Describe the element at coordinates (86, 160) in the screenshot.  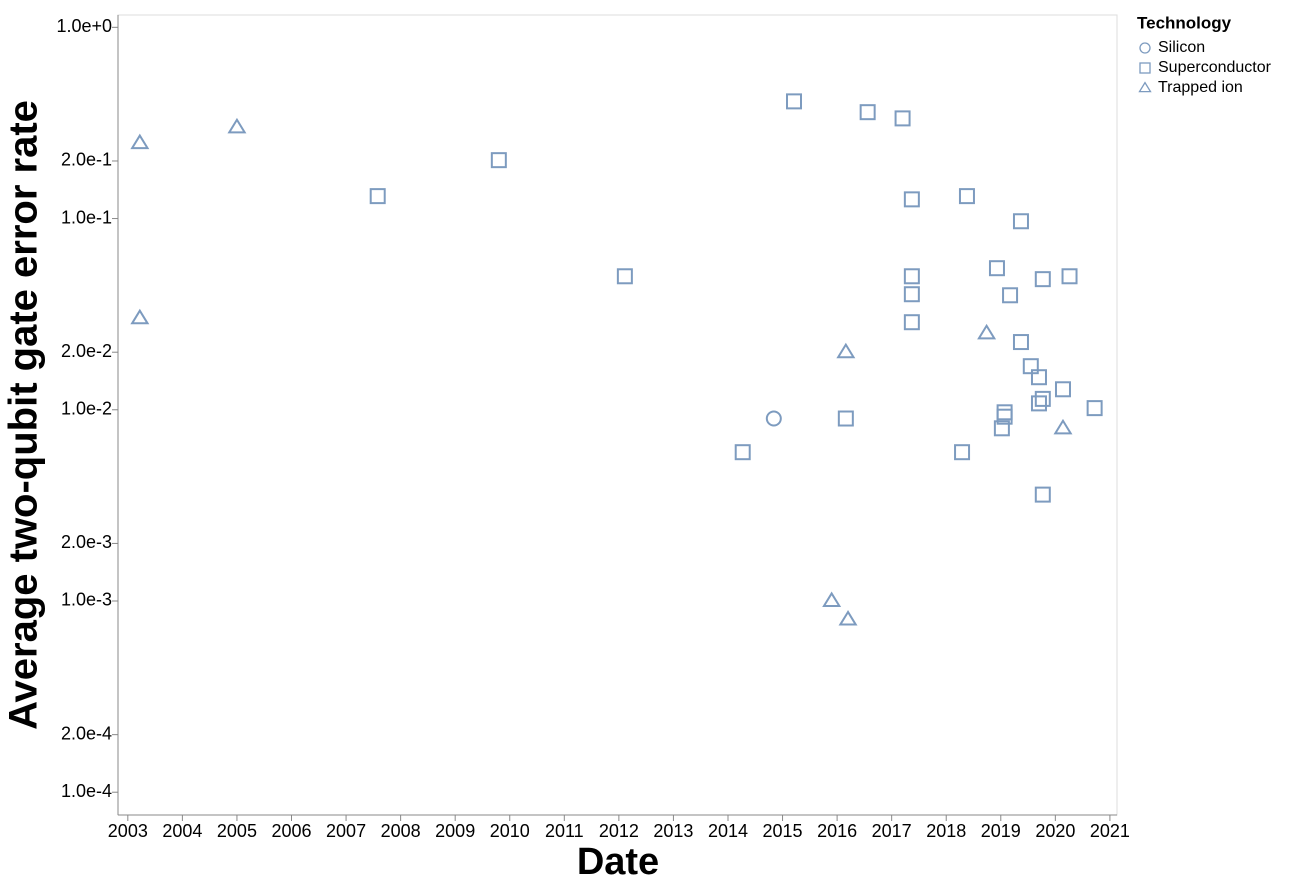
I see `y-tick-label: 2.0e-1` at that location.